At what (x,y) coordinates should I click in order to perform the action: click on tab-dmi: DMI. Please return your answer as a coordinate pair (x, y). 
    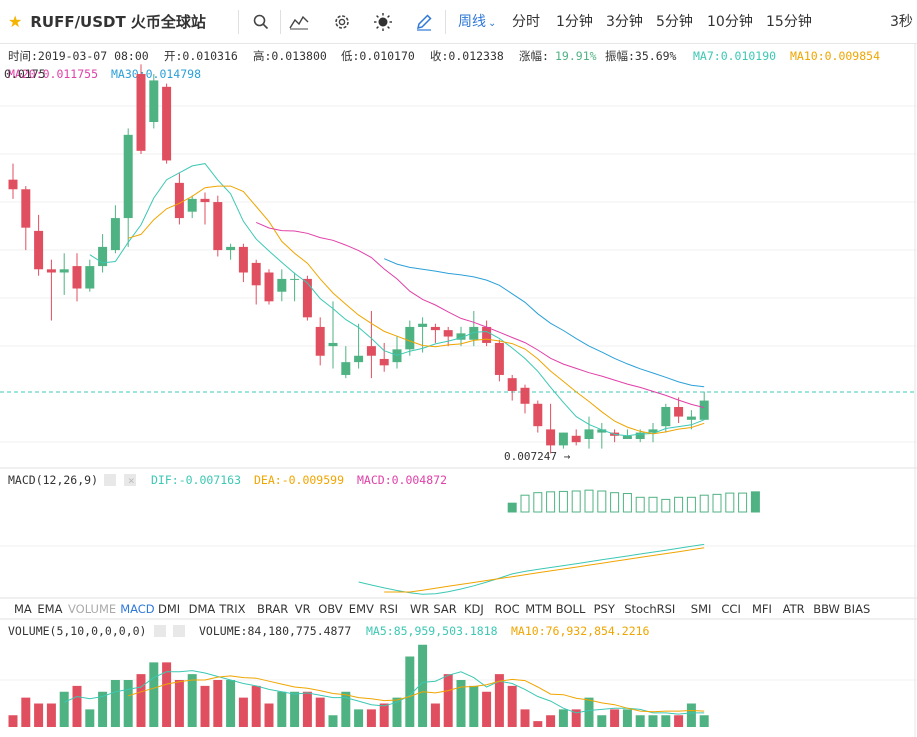
    Looking at the image, I should click on (169, 609).